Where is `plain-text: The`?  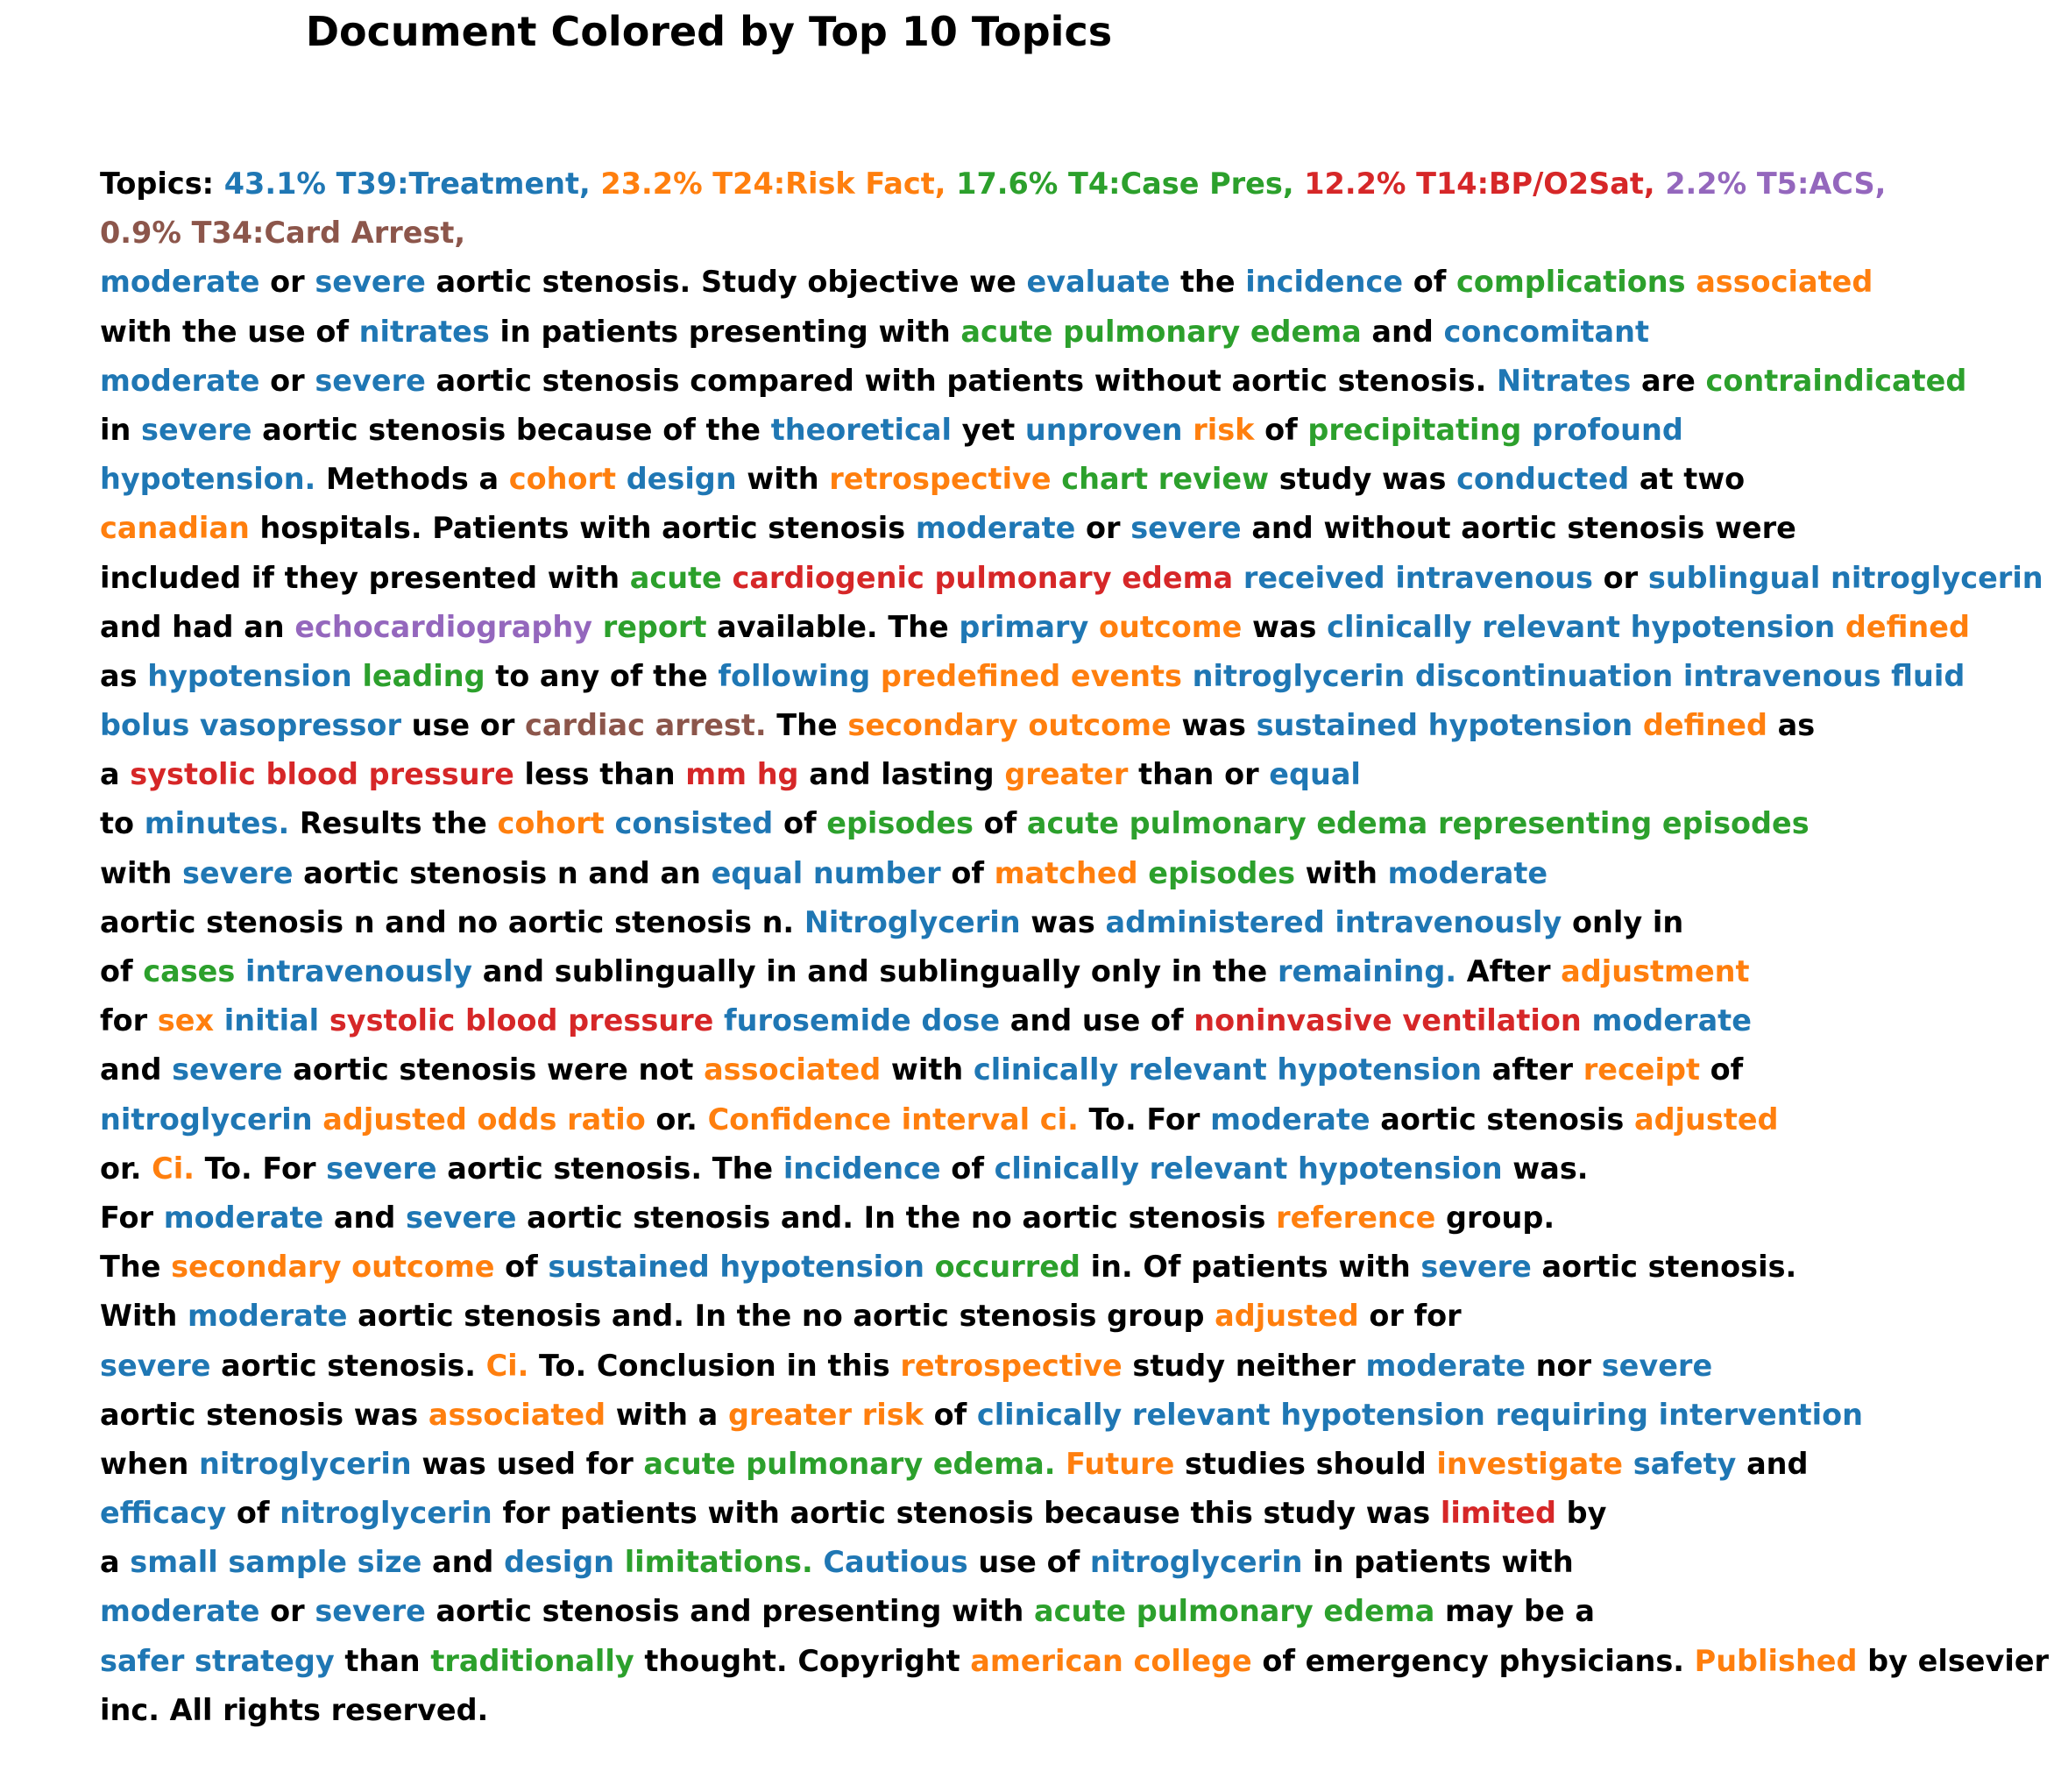 plain-text: The is located at coordinates (807, 725).